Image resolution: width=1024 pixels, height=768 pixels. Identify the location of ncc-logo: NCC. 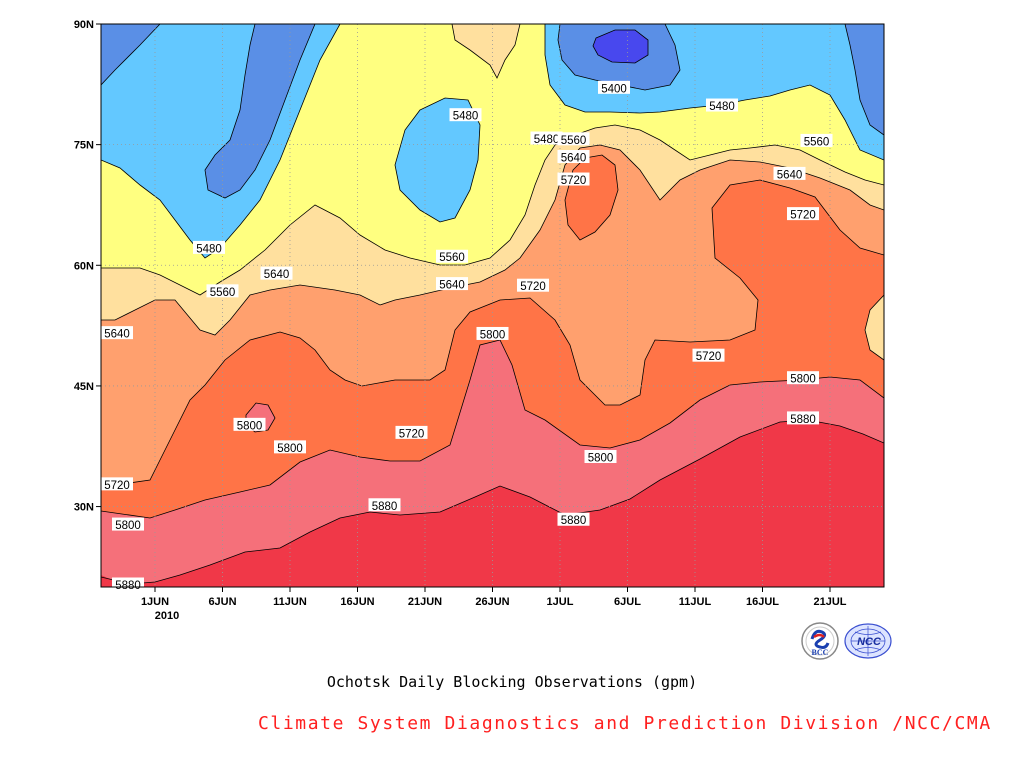
(868, 643).